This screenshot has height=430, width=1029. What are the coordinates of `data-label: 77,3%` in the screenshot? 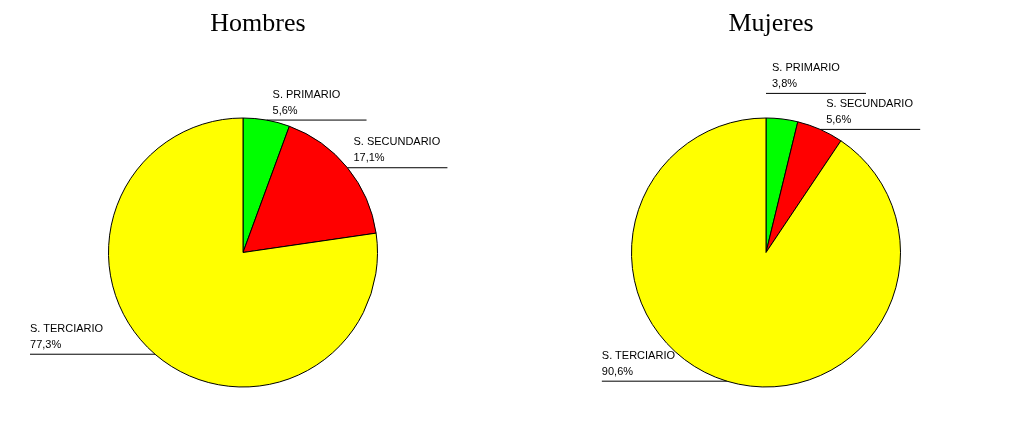 It's located at (46, 343).